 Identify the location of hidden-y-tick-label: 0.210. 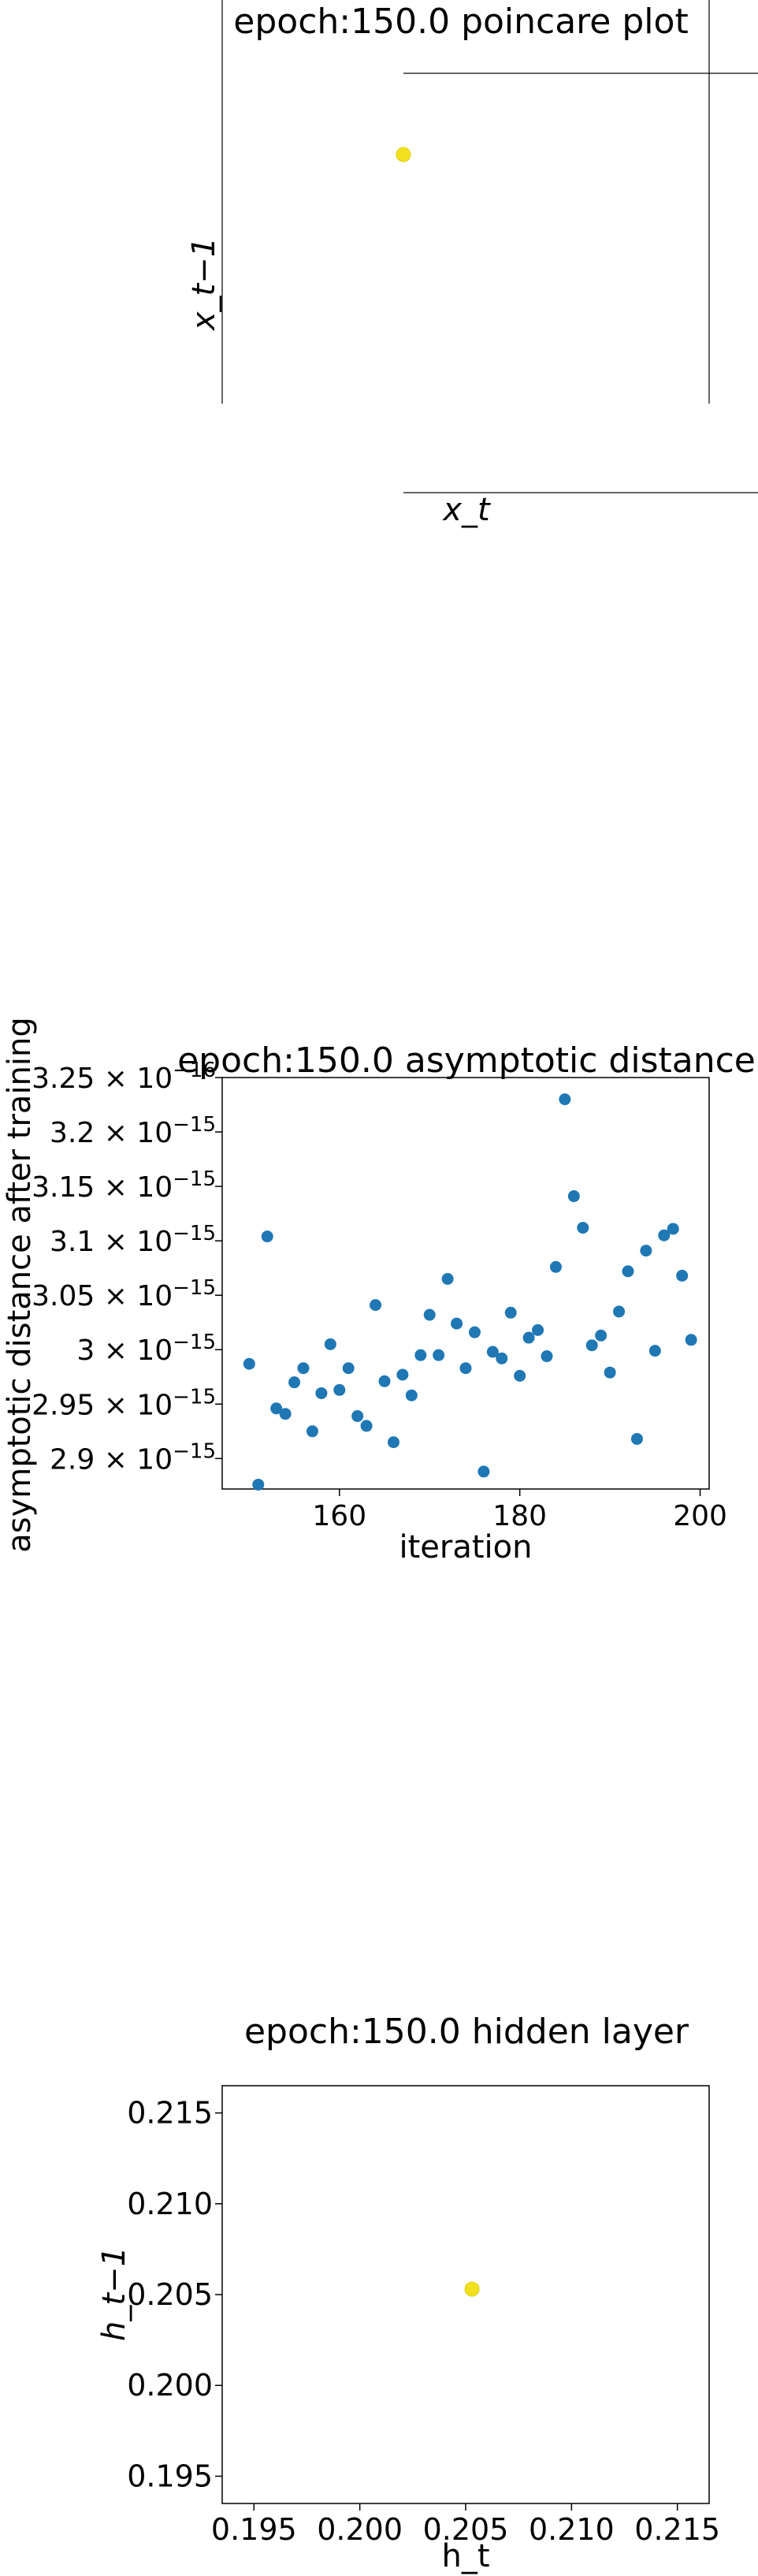
(170, 2204).